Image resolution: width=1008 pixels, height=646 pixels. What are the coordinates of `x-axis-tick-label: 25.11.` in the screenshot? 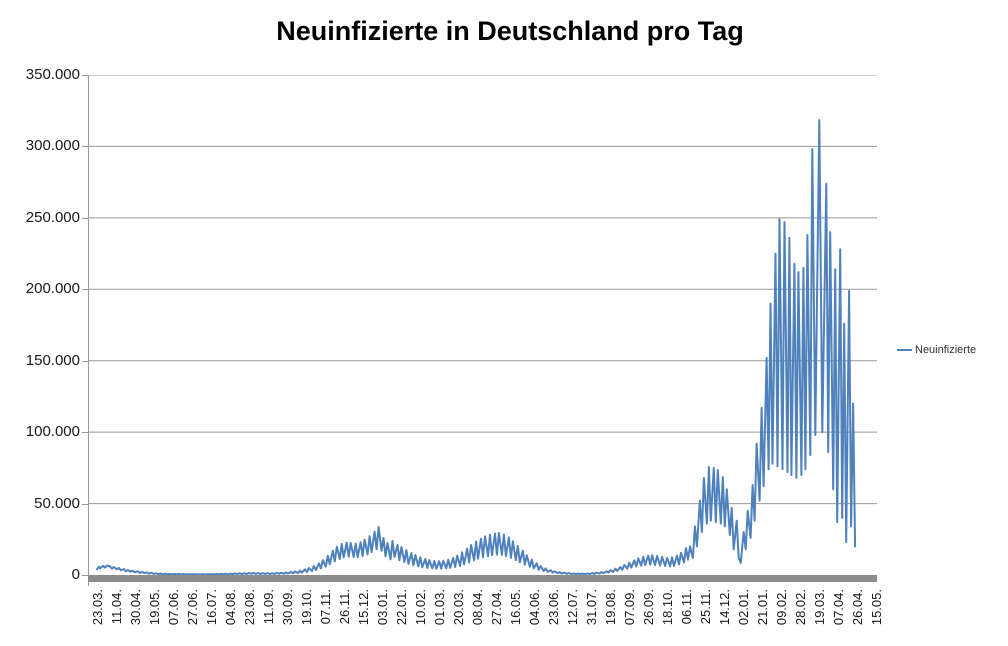 It's located at (705, 607).